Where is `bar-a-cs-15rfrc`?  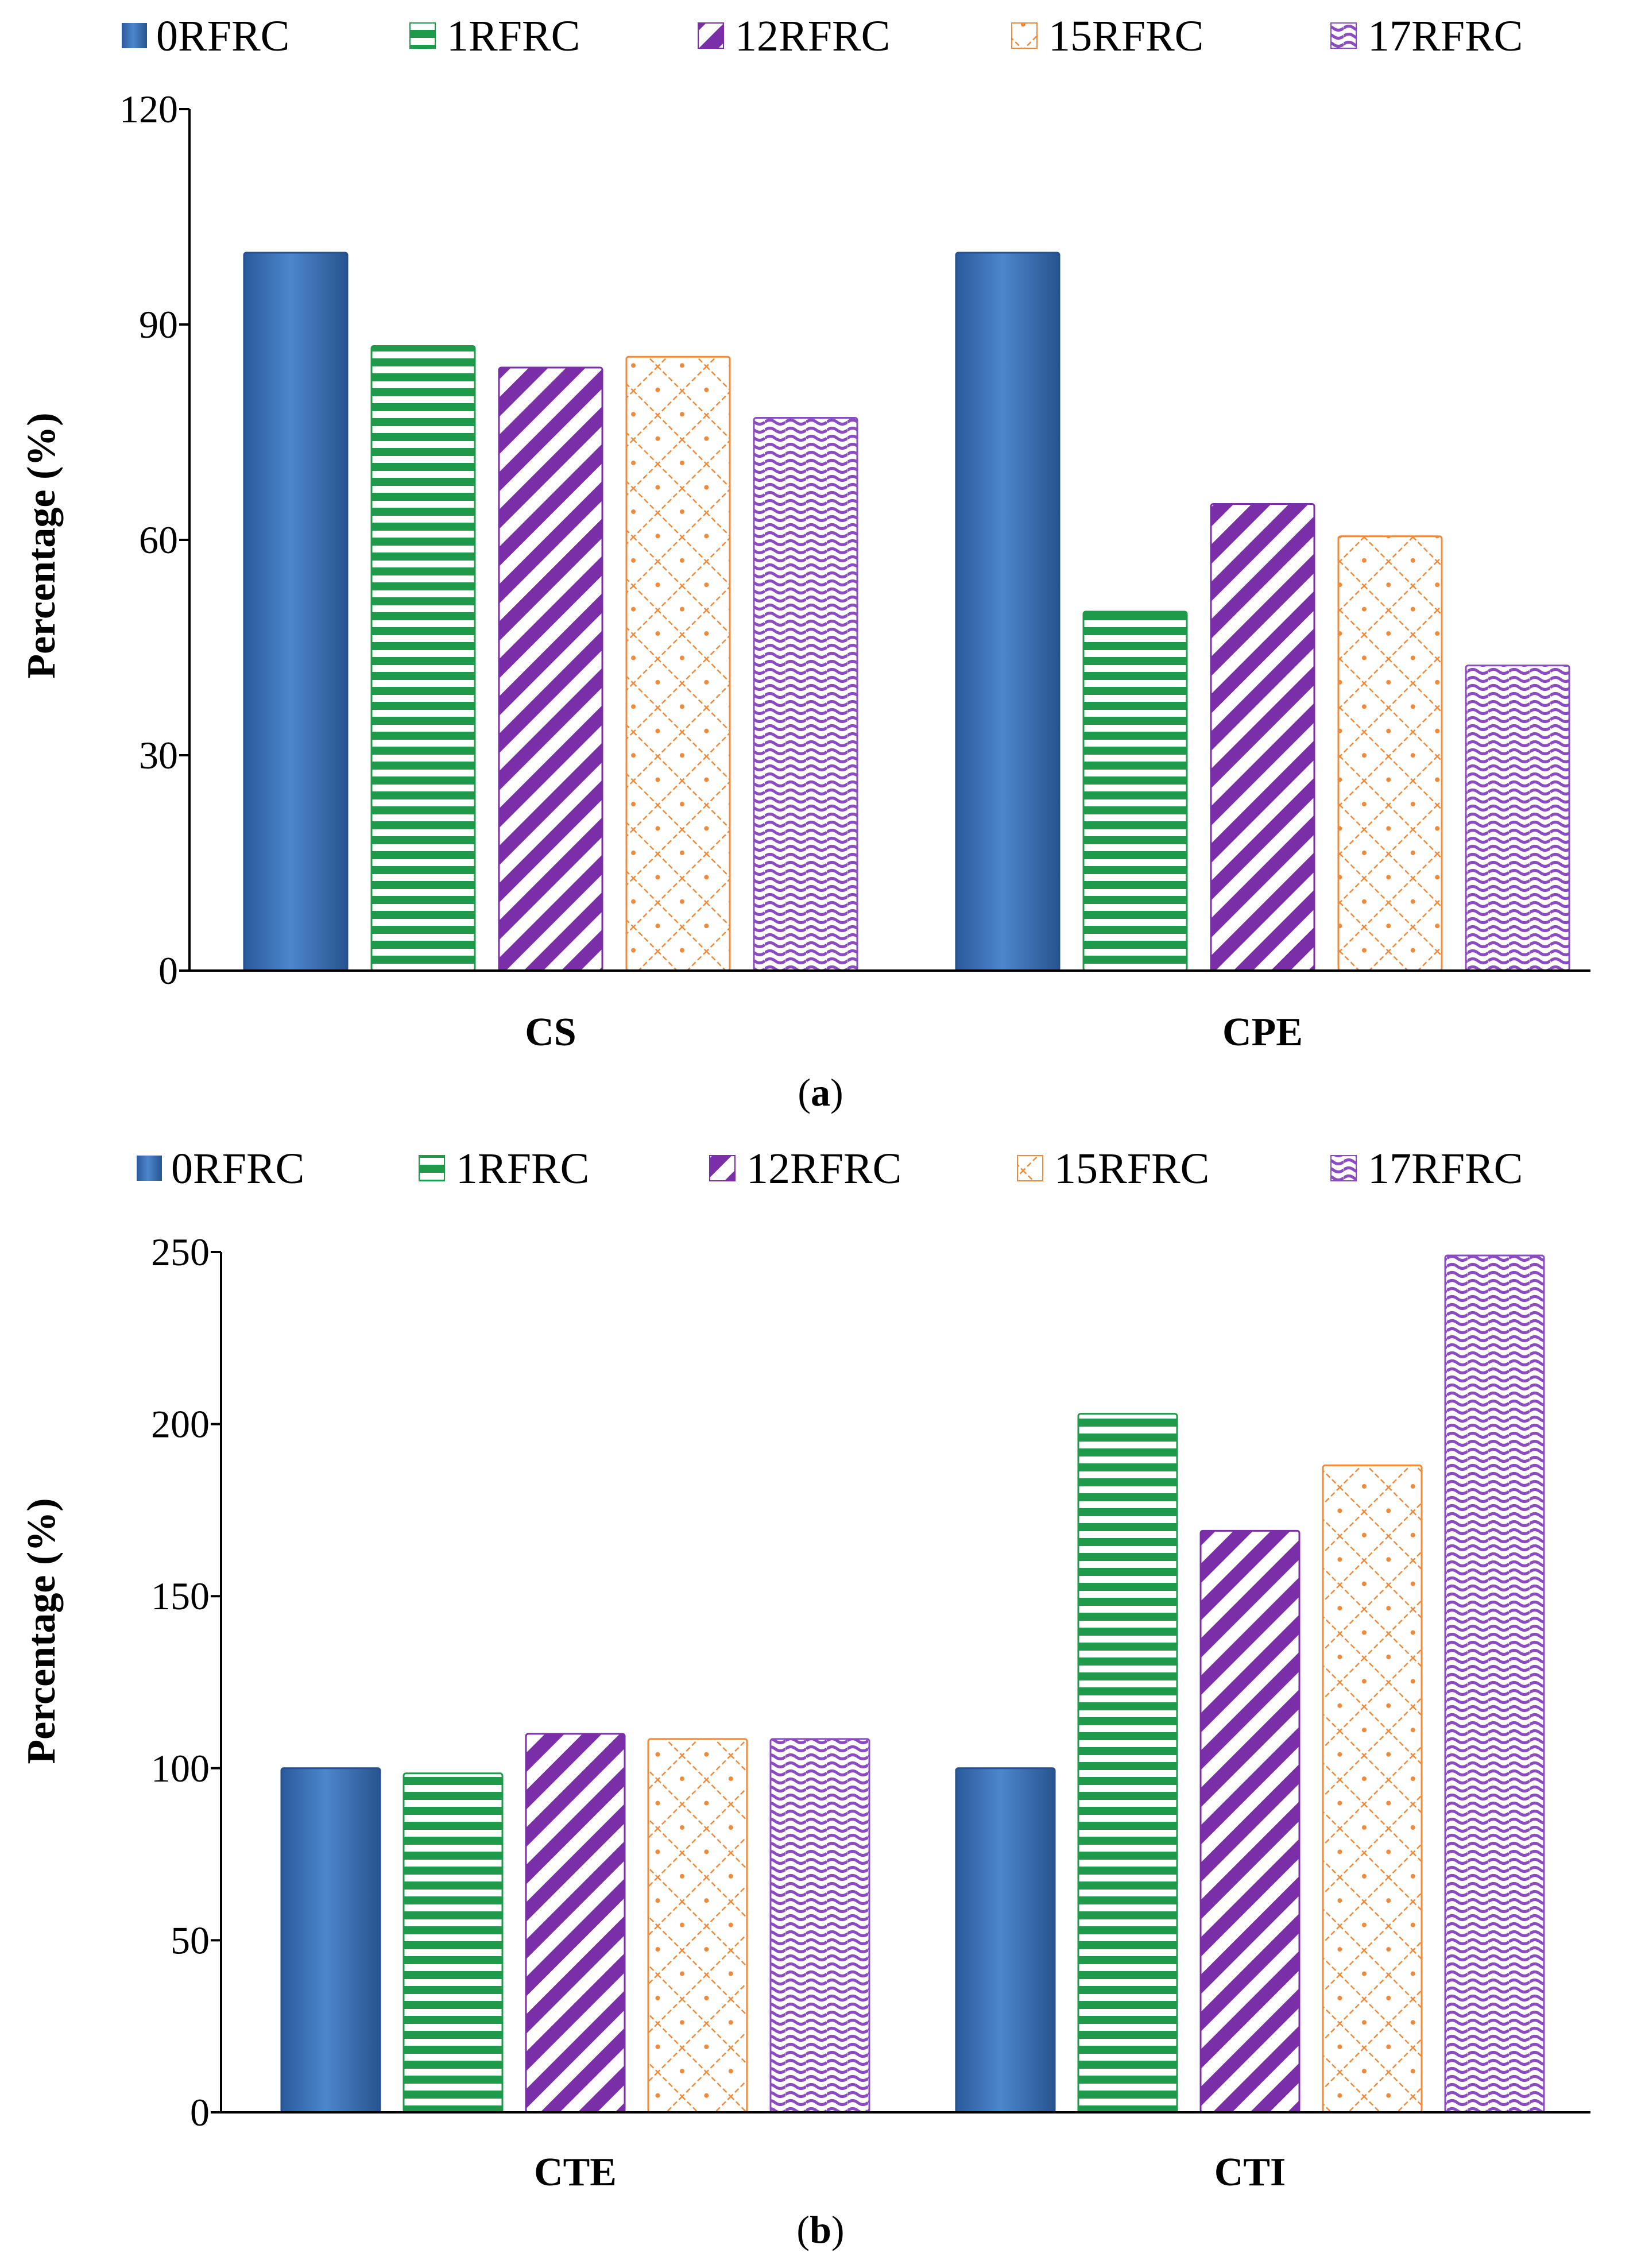 bar-a-cs-15rfrc is located at coordinates (678, 664).